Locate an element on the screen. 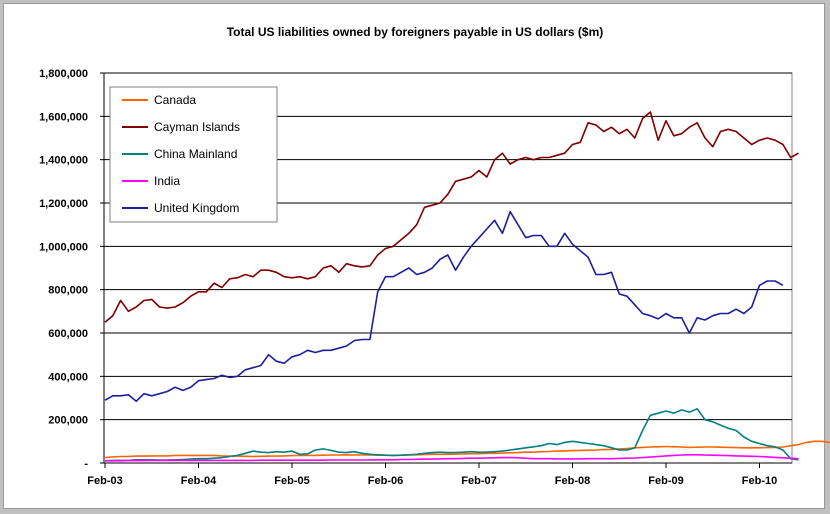  series-line-china-mainland is located at coordinates (451, 434).